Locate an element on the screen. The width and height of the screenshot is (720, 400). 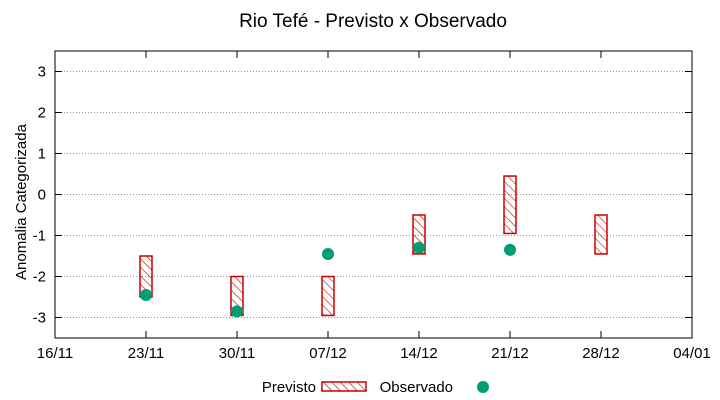
x-tick-label: 28/12 is located at coordinates (601, 353).